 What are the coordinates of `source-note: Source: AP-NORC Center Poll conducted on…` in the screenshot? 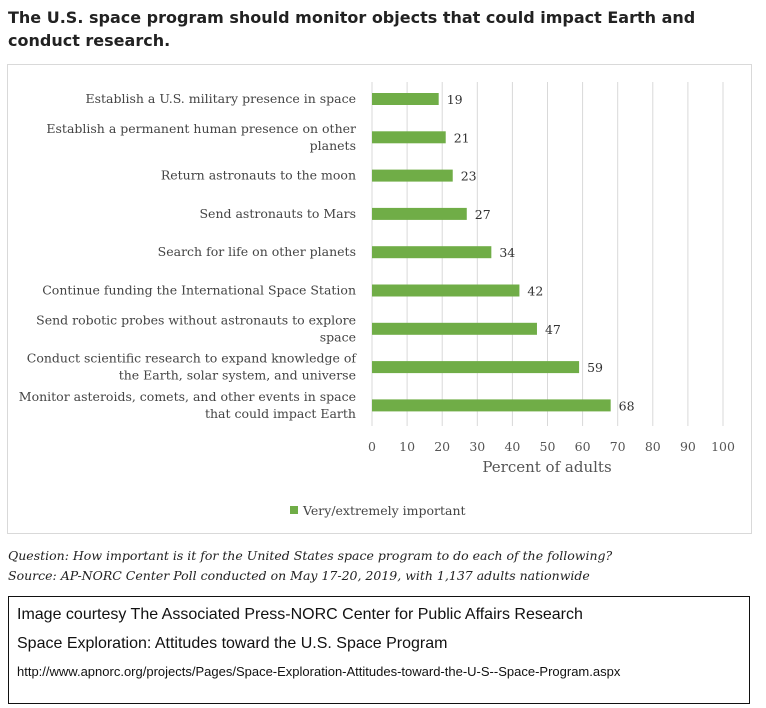 It's located at (299, 575).